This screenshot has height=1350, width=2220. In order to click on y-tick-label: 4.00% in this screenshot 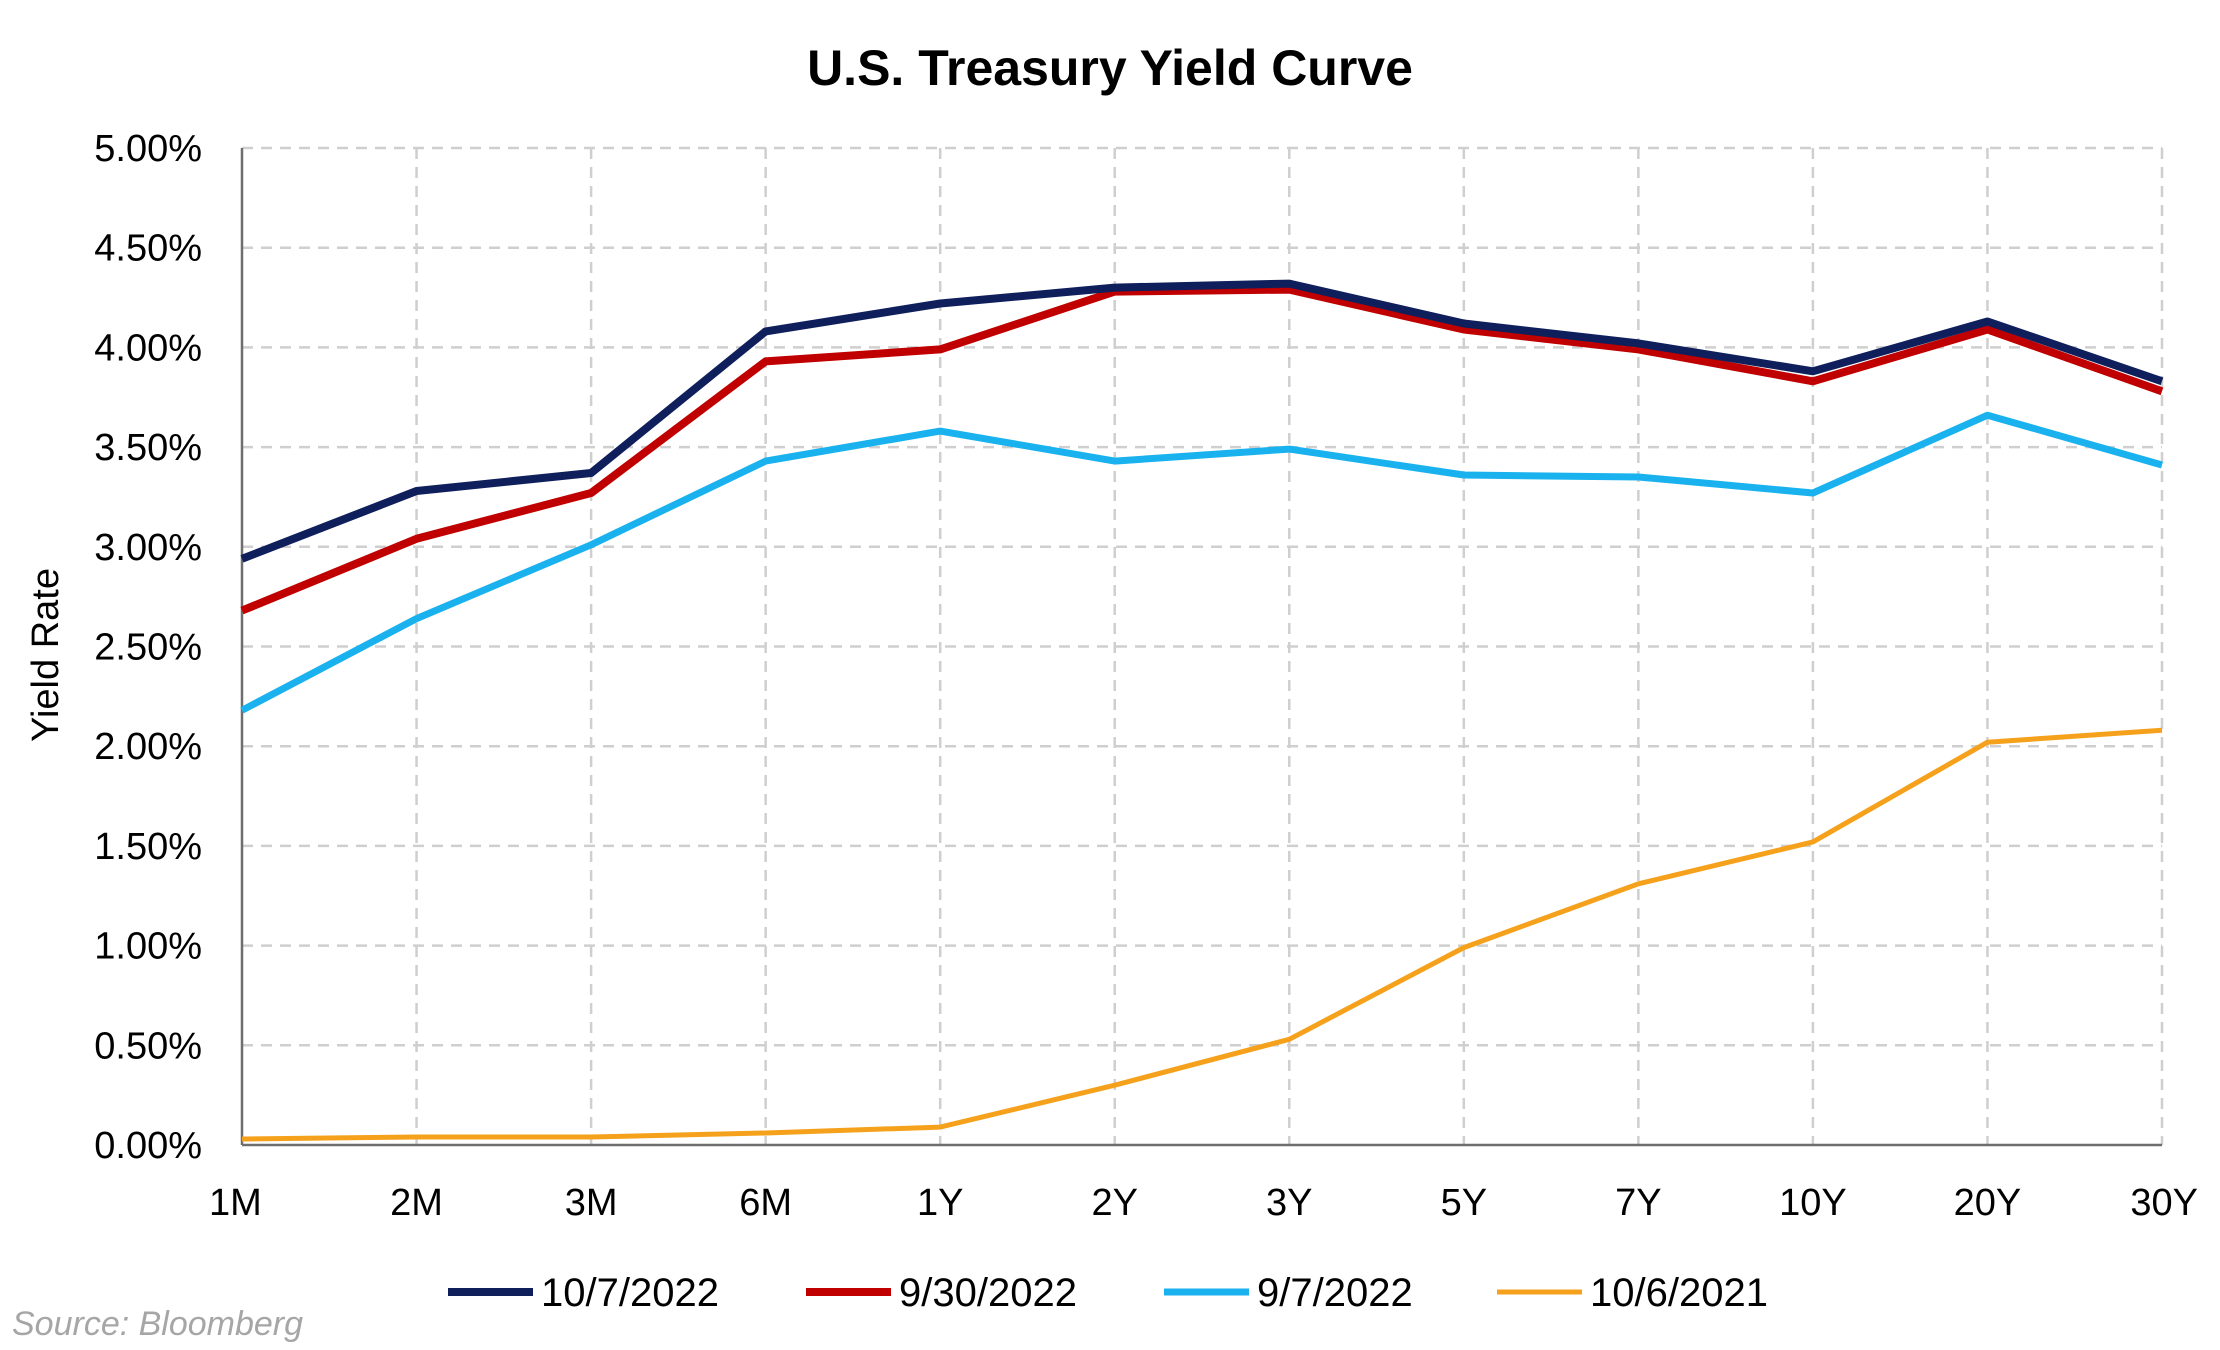, I will do `click(148, 348)`.